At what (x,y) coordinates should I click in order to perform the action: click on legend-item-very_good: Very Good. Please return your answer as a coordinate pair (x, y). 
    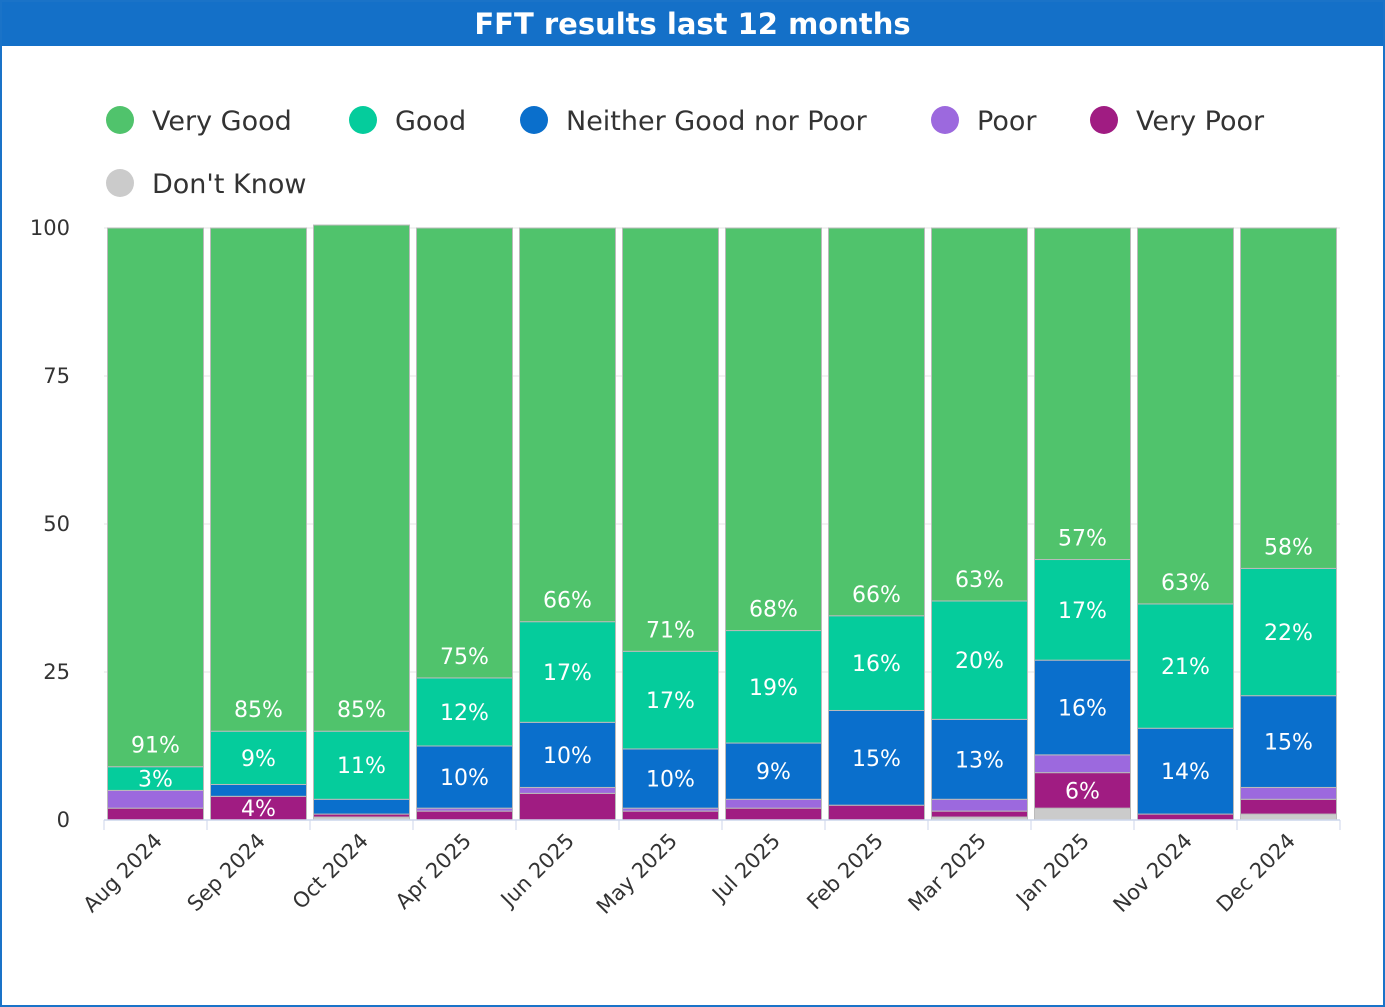
    Looking at the image, I should click on (199, 121).